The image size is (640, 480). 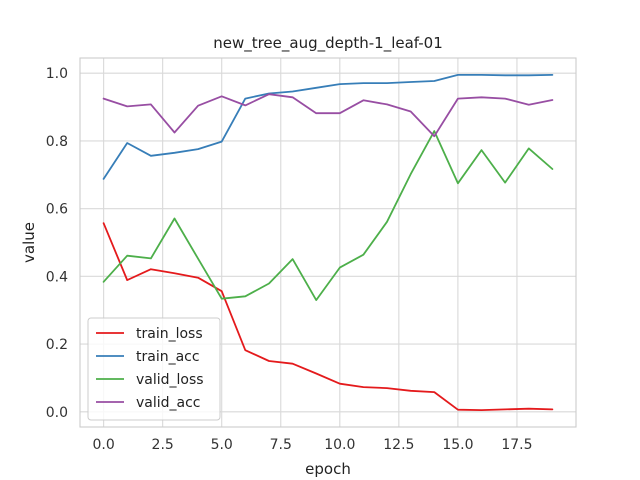 I want to click on legend: train_loss train_acc valid_loss valid_acc, so click(x=154, y=369).